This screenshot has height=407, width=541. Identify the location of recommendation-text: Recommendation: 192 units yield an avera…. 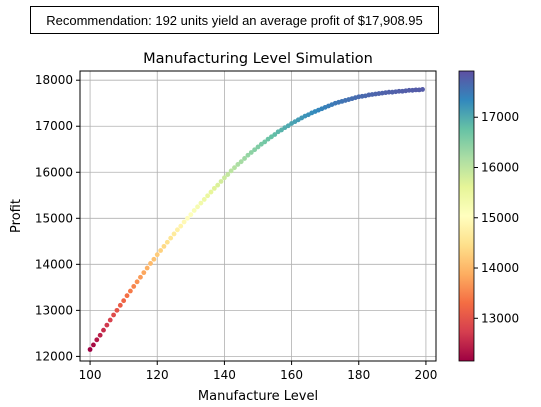
(234, 20).